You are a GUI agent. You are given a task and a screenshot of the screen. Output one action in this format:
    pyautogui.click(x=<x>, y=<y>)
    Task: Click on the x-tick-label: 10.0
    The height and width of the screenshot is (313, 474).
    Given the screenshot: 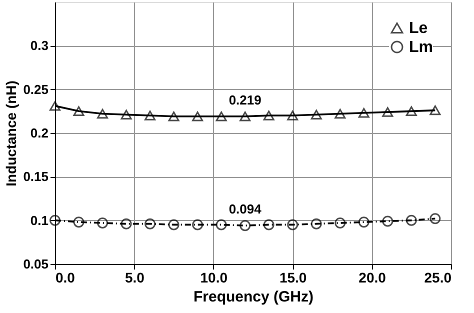 What is the action you would take?
    pyautogui.click(x=214, y=278)
    